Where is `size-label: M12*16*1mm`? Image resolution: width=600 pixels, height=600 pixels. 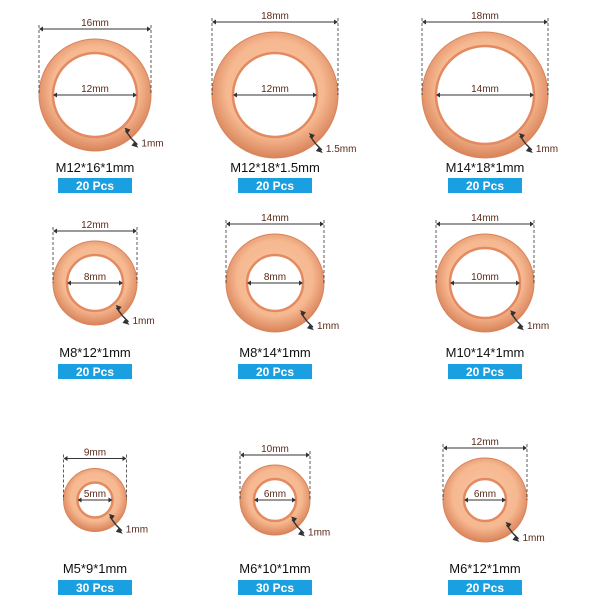
size-label: M12*16*1mm is located at coordinates (95, 167).